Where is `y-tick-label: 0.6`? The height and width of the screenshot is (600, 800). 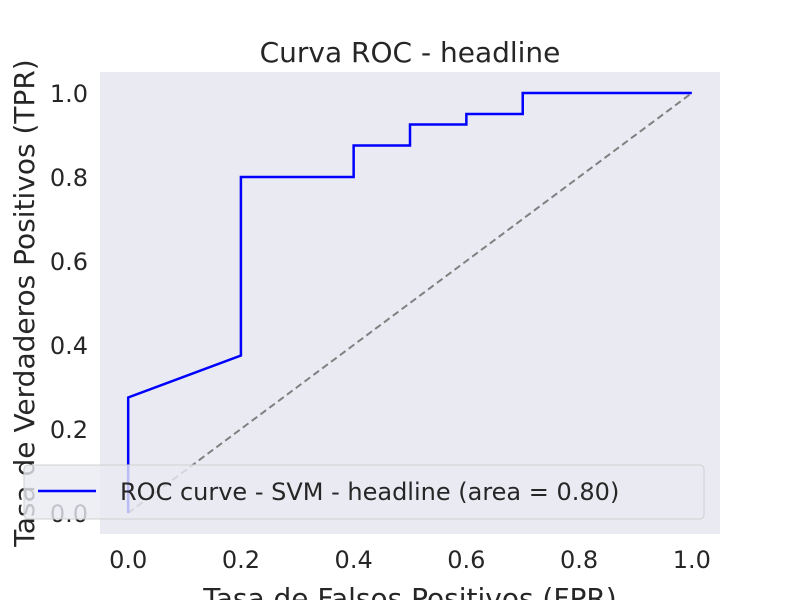 y-tick-label: 0.6 is located at coordinates (69, 262).